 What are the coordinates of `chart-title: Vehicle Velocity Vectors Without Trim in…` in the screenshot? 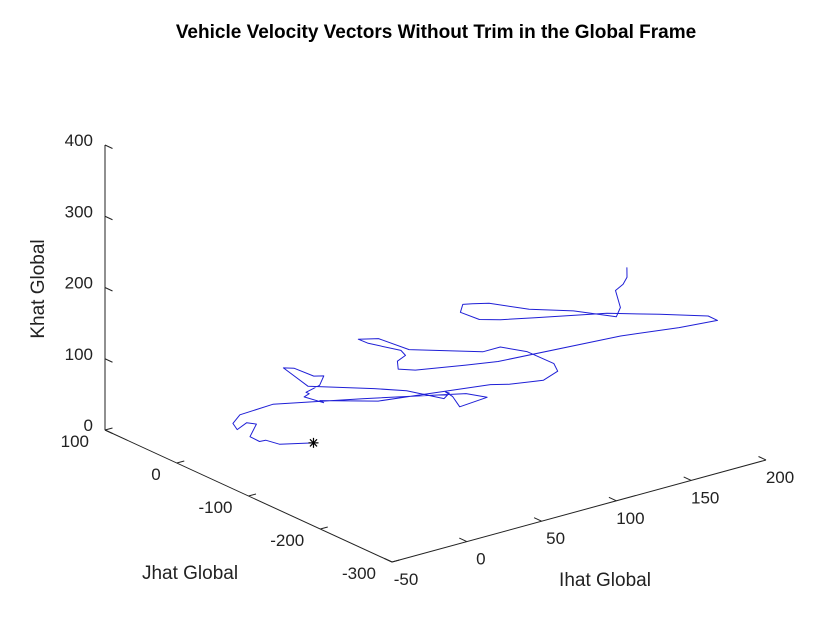 It's located at (436, 32).